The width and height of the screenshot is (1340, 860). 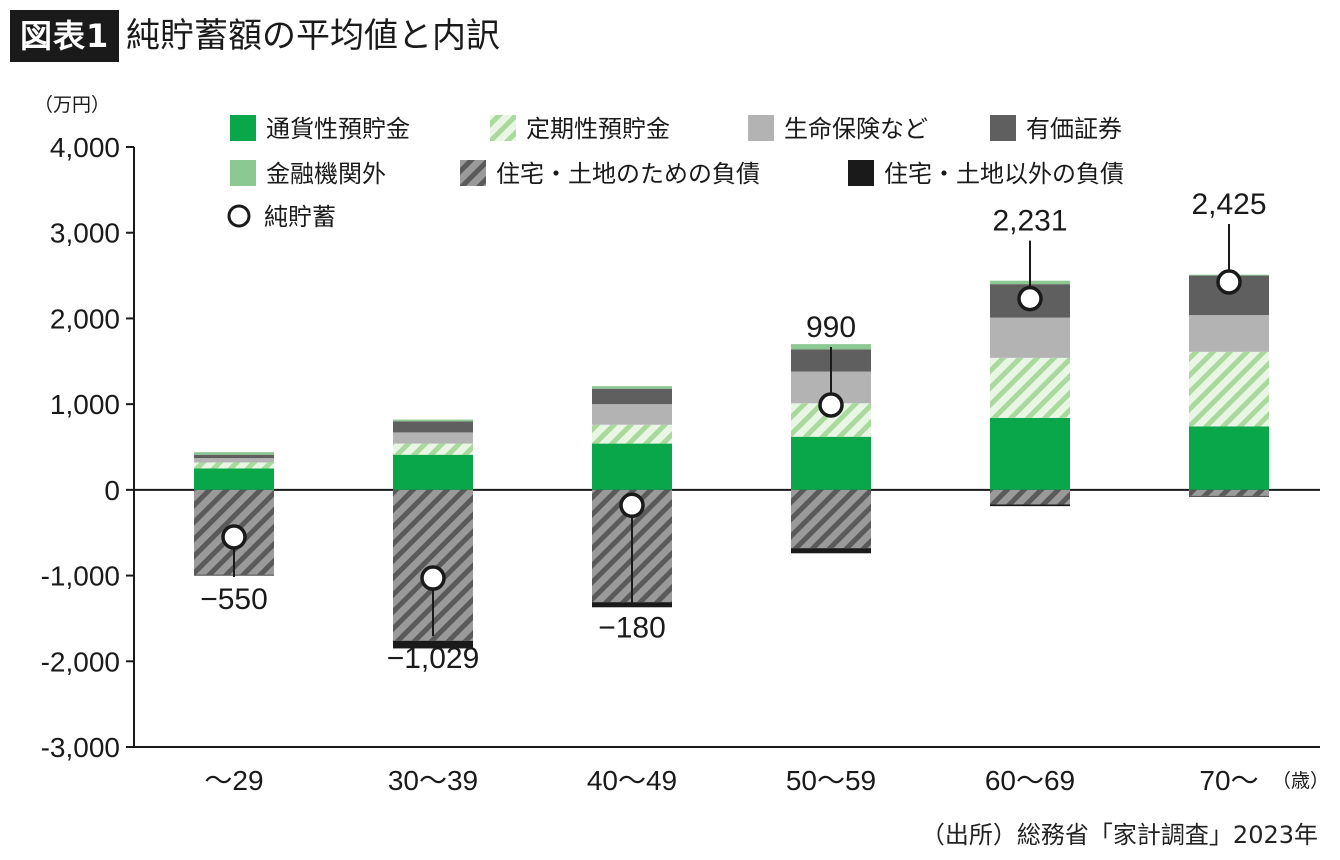 I want to click on y-tick-label: 1,000, so click(x=85, y=404).